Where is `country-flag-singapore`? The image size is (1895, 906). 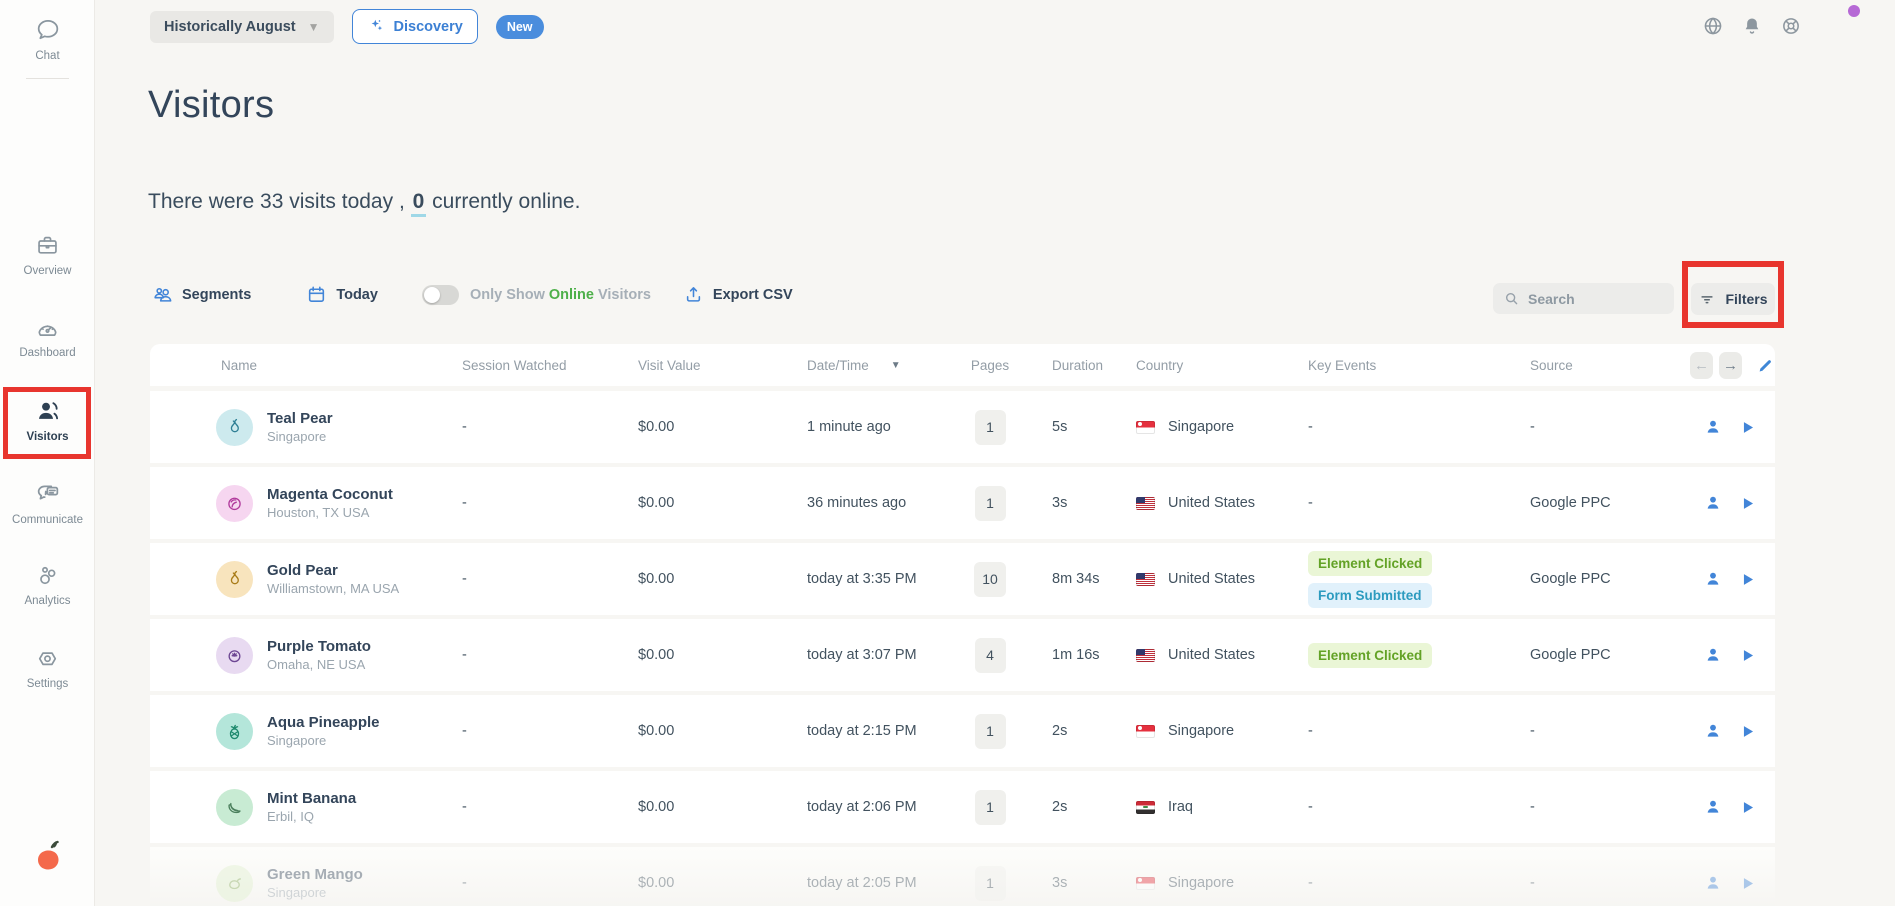 country-flag-singapore is located at coordinates (1145, 427).